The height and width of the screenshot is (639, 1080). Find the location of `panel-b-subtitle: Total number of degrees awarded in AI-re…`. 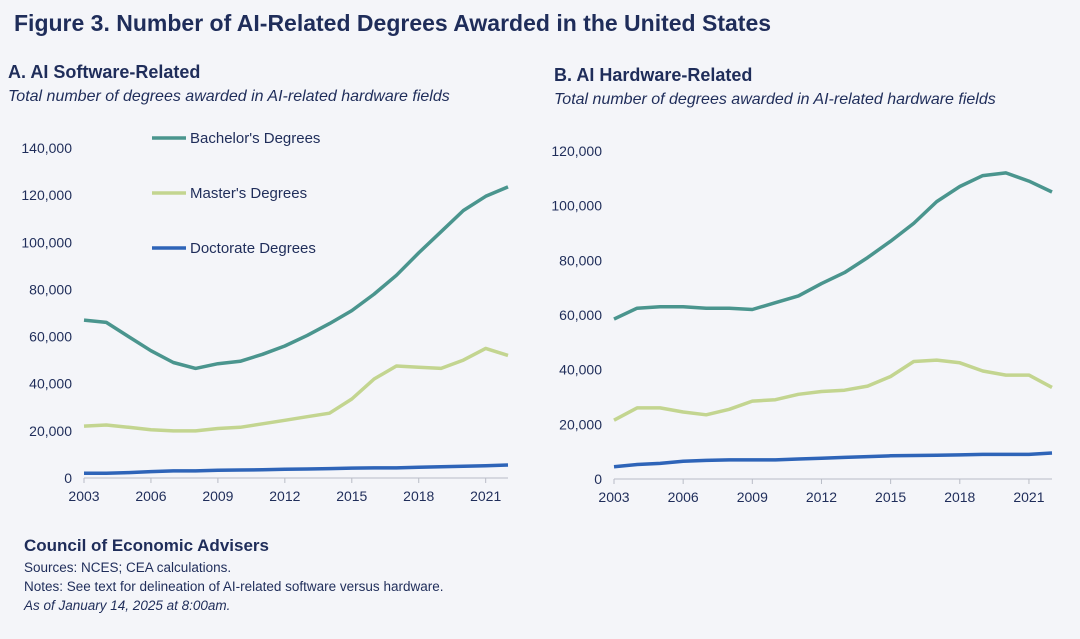

panel-b-subtitle: Total number of degrees awarded in AI-re… is located at coordinates (775, 99).